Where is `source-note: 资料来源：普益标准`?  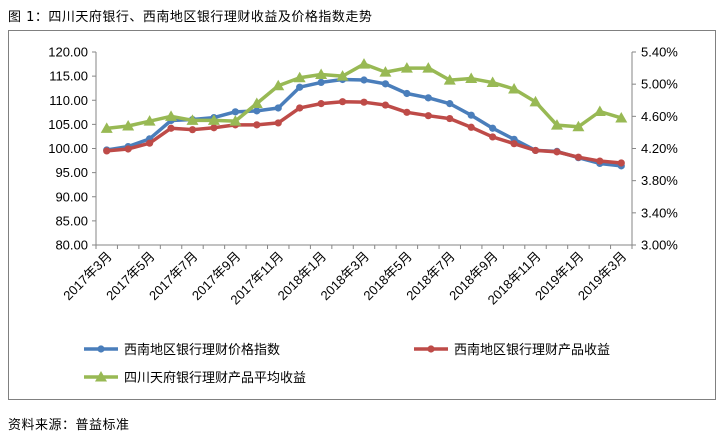 source-note: 资料来源：普益标准 is located at coordinates (69, 425).